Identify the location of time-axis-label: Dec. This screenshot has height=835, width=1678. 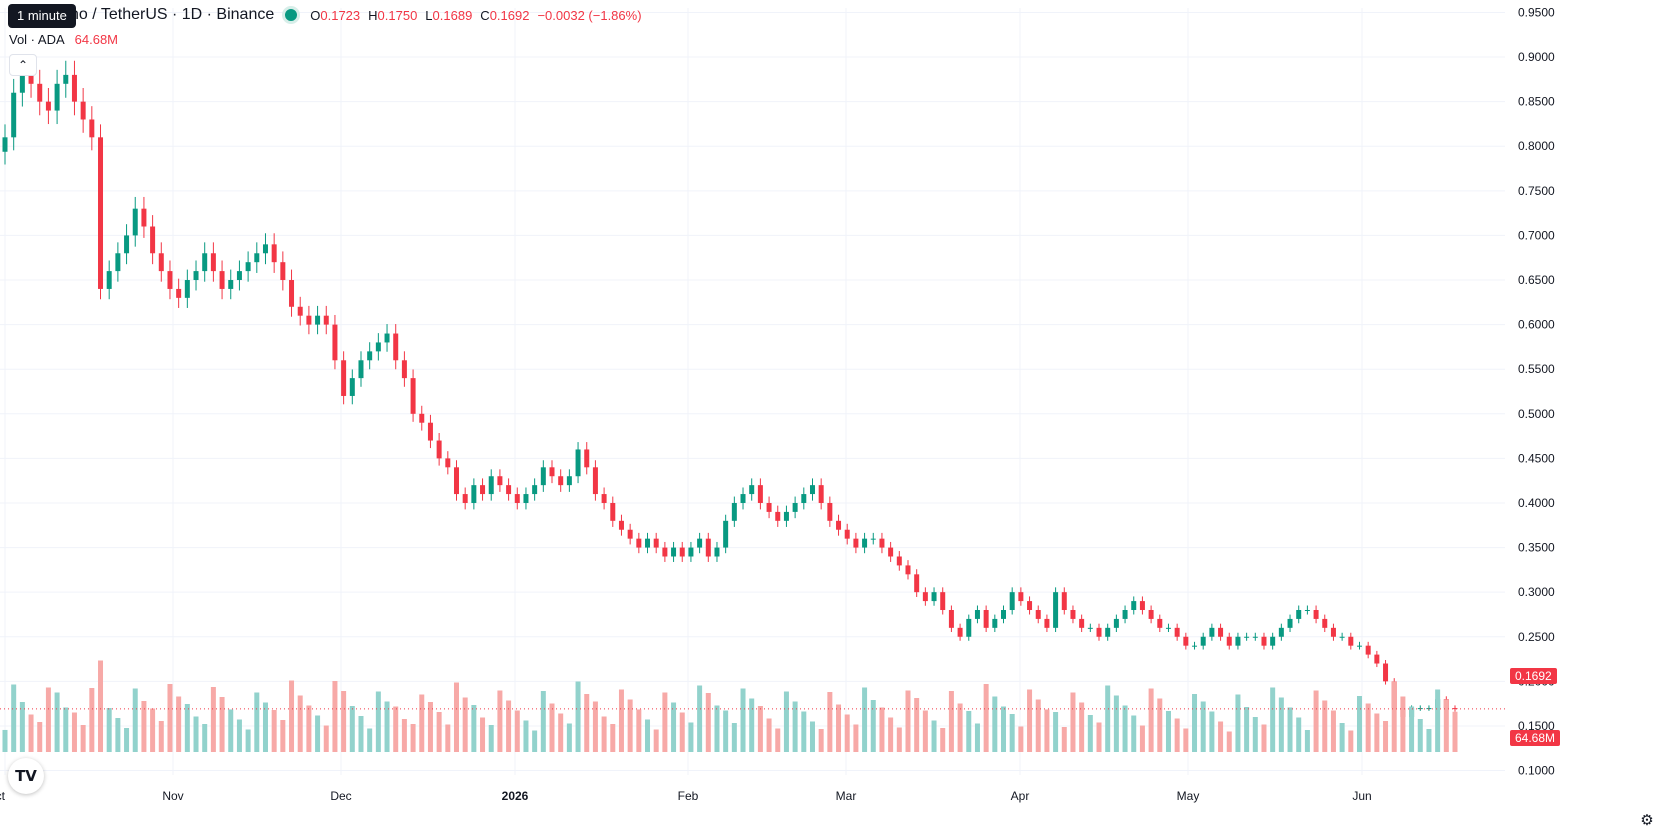
(340, 796).